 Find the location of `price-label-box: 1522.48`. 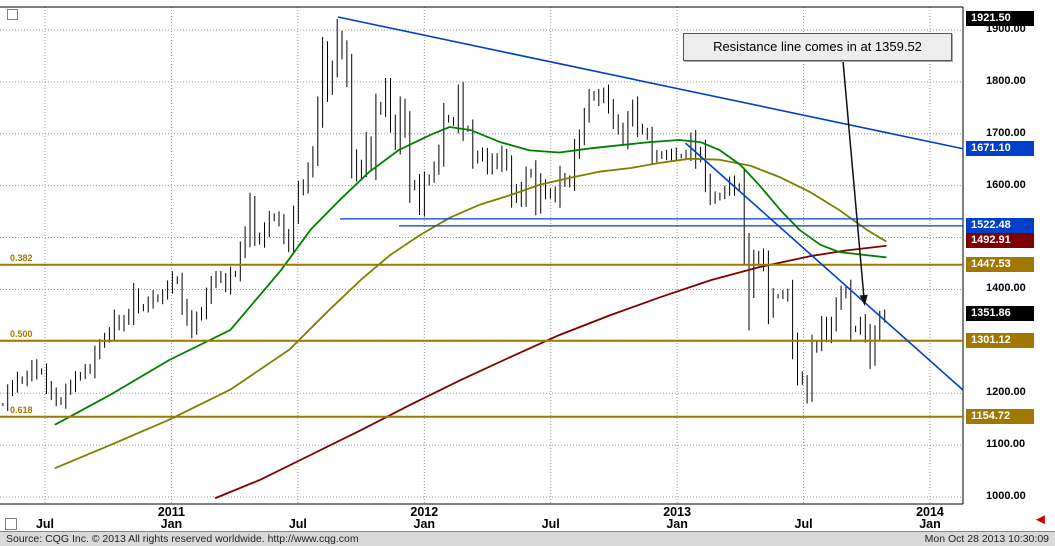

price-label-box: 1522.48 is located at coordinates (1000, 225).